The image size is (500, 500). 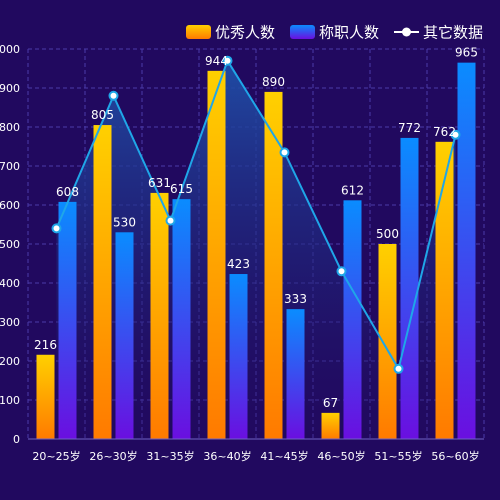 I want to click on bar-competent-label: 608, so click(x=67, y=192).